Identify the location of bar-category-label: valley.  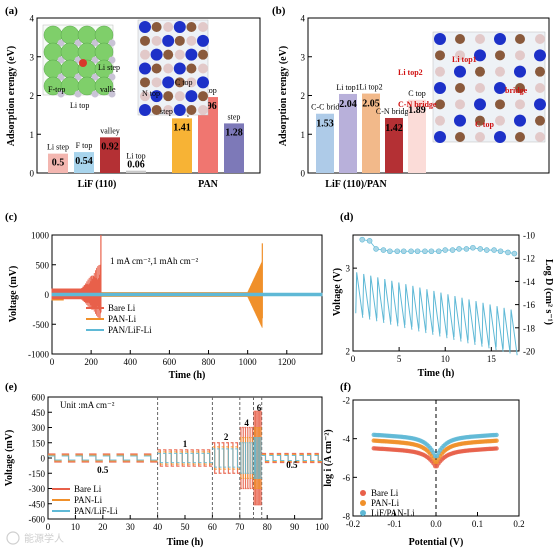
(110, 130).